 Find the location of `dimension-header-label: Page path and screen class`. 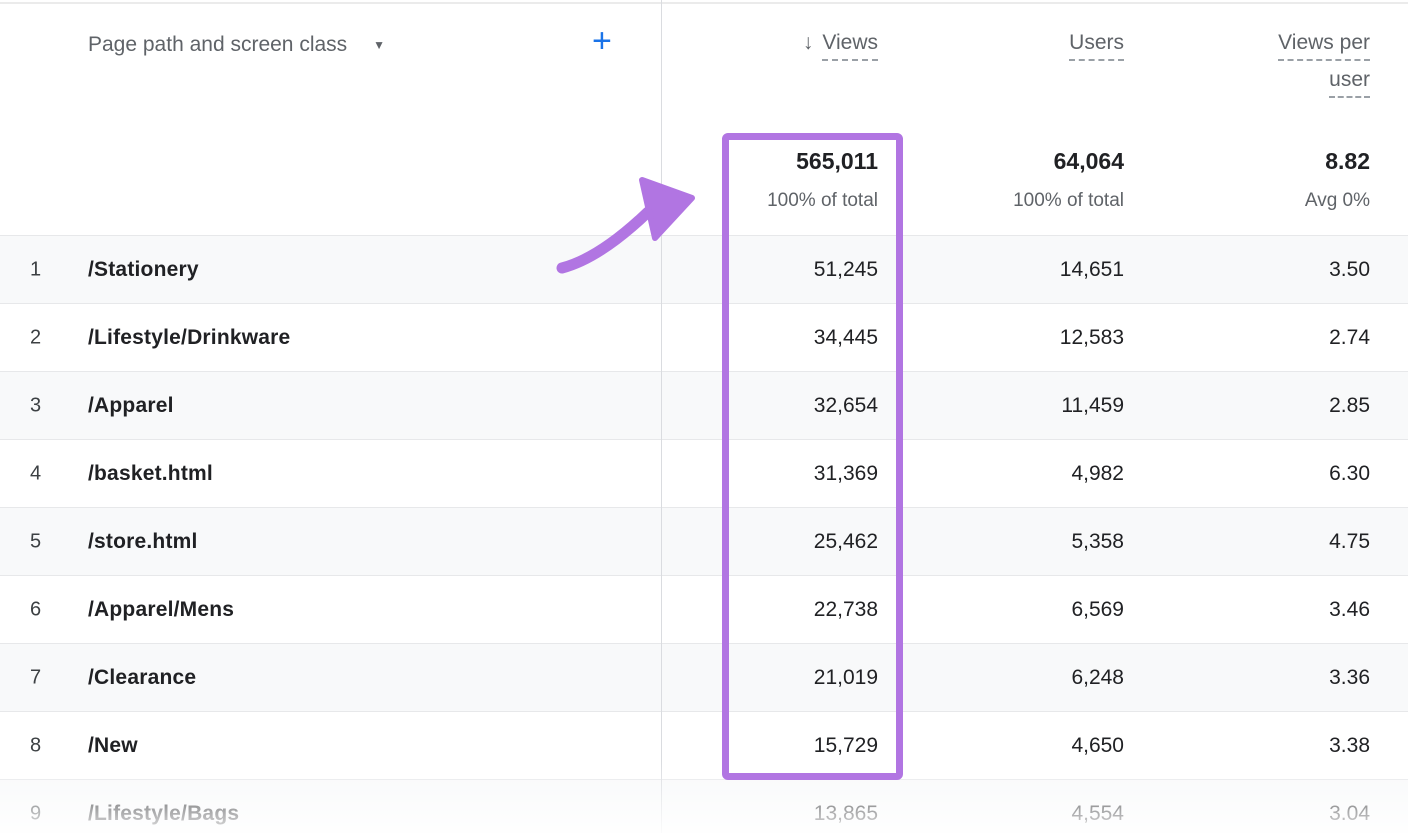

dimension-header-label: Page path and screen class is located at coordinates (218, 44).